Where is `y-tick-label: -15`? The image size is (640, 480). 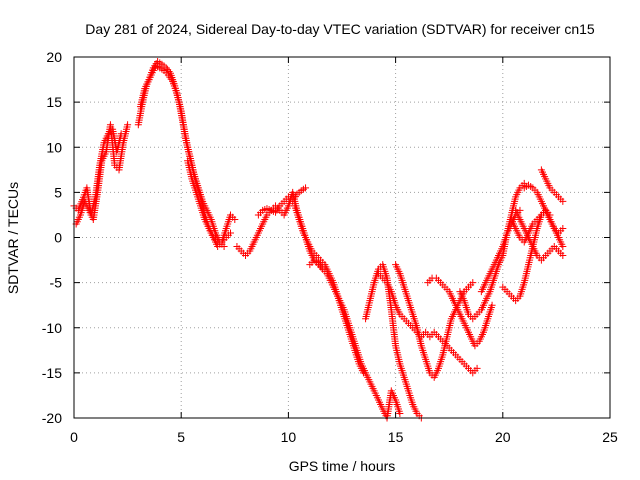
y-tick-label: -15 is located at coordinates (52, 373).